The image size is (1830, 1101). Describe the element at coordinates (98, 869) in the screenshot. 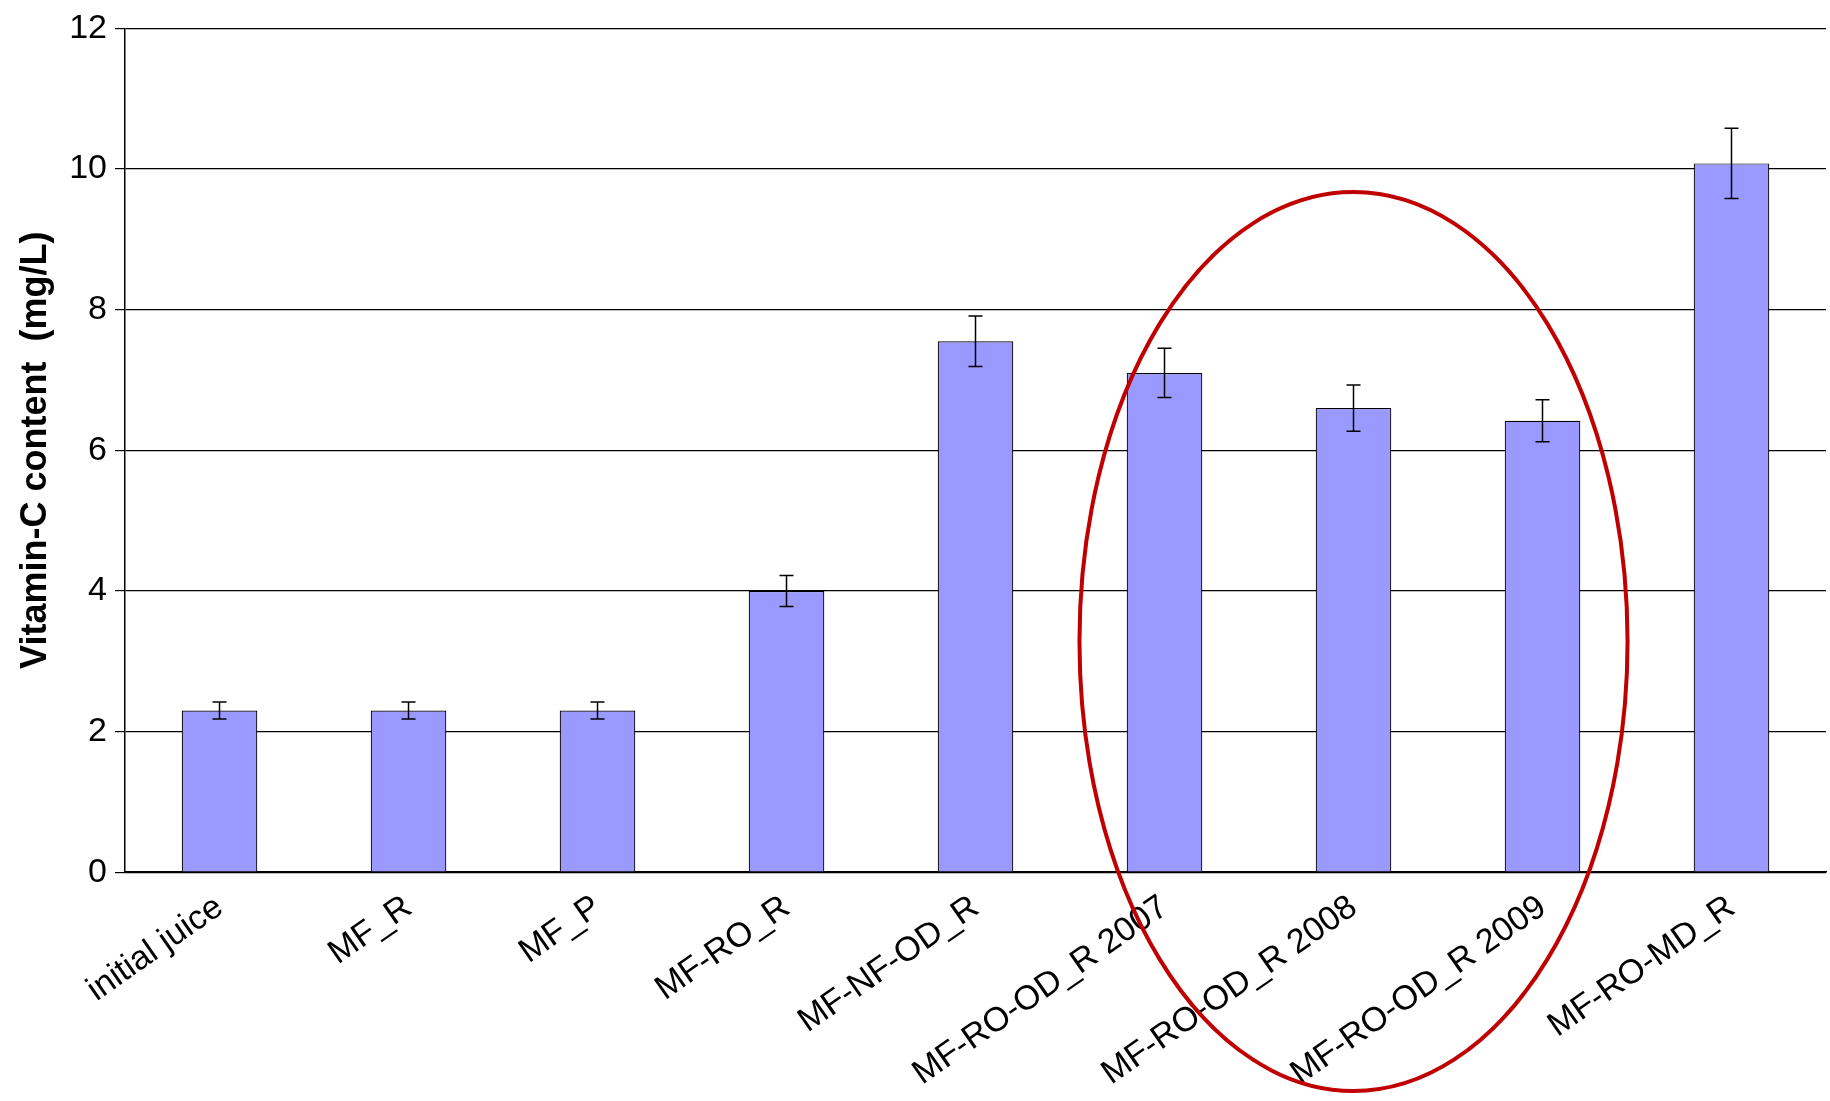

I see `y-tick-label: 0` at that location.